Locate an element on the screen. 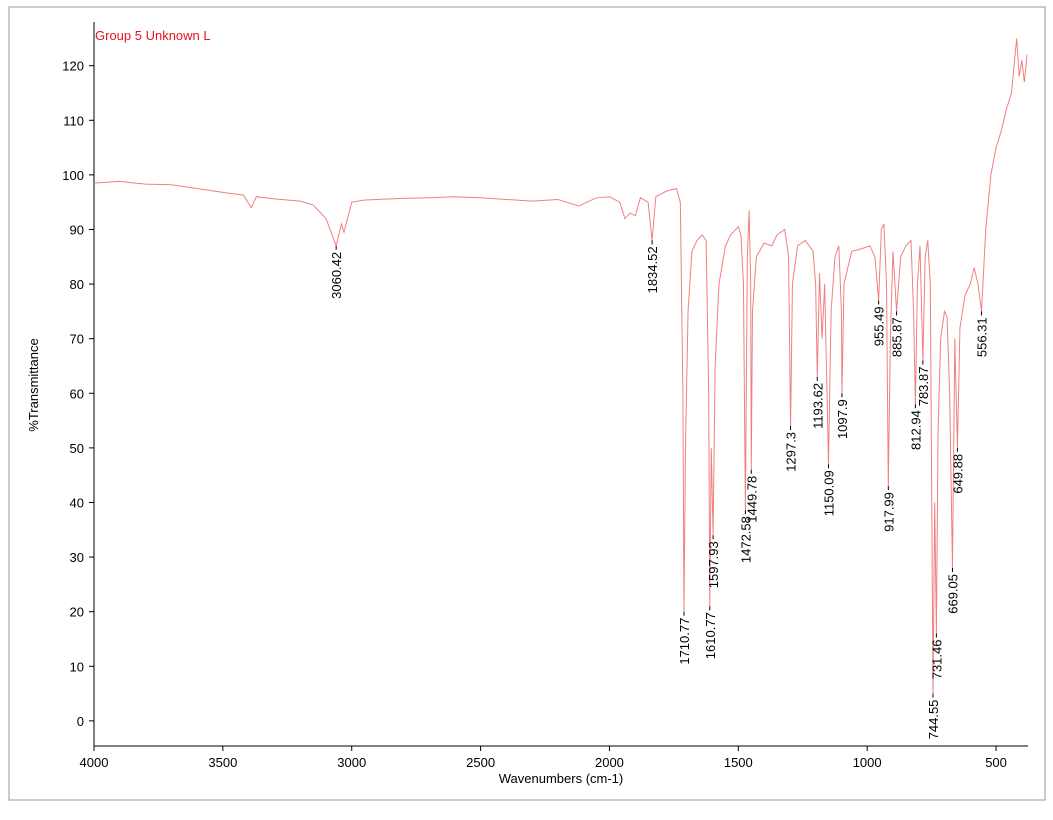 Image resolution: width=1053 pixels, height=820 pixels. peak-label: 744.55 is located at coordinates (933, 720).